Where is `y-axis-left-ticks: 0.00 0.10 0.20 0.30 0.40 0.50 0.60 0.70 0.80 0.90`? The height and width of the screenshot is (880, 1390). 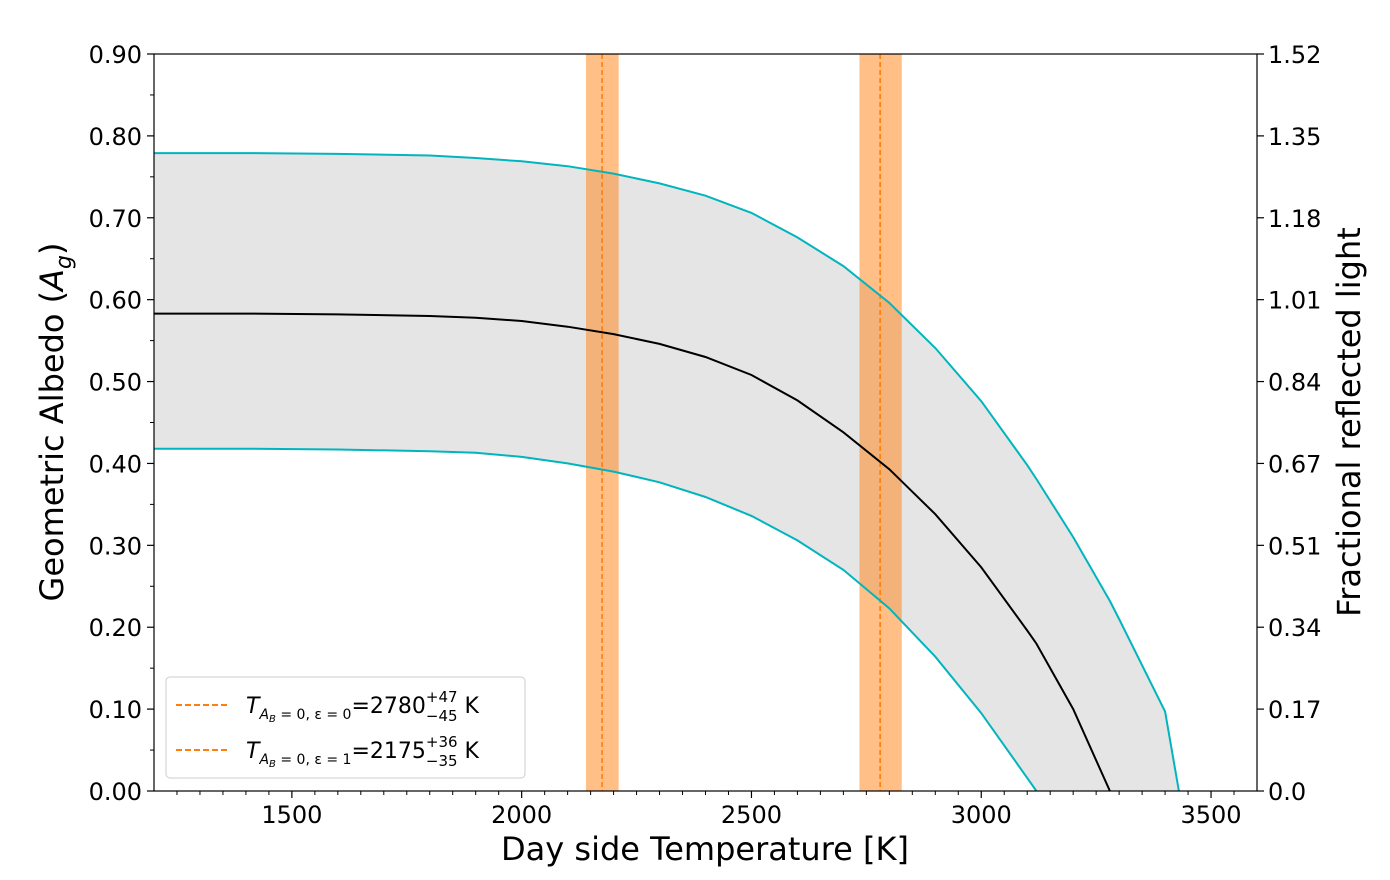
y-axis-left-ticks: 0.00 0.10 0.20 0.30 0.40 0.50 0.60 0.70 0.80 0.90 is located at coordinates (121, 423).